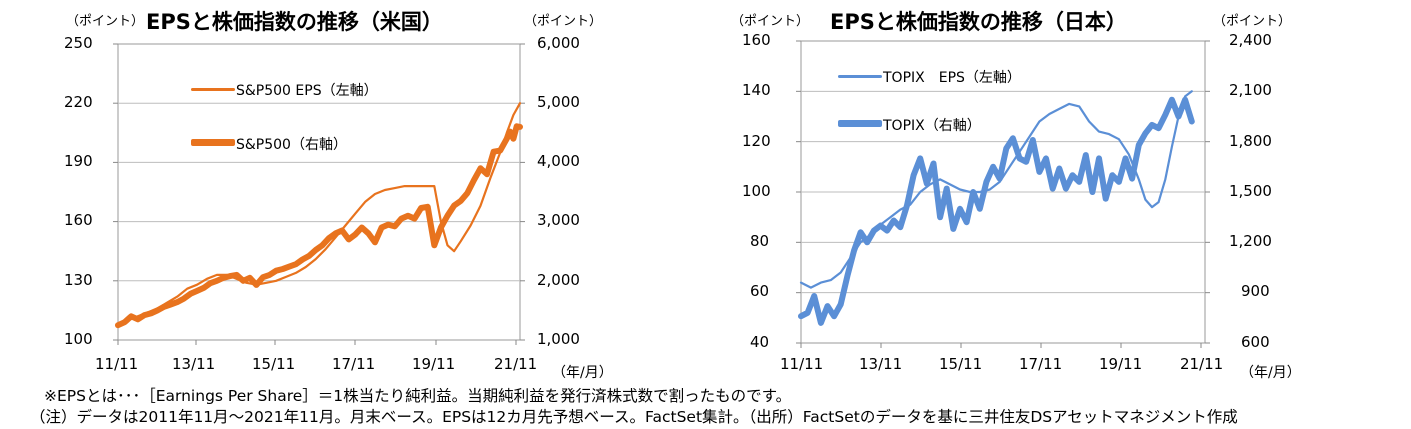  I want to click on legend-index-label: TOPIX（右軸）, so click(932, 126).